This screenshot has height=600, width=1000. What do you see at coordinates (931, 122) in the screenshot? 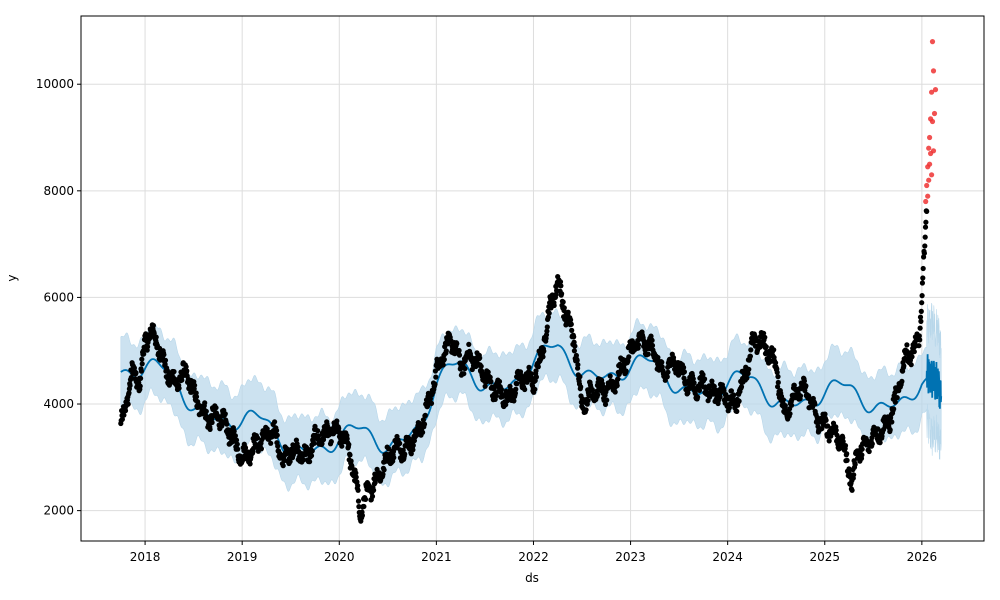
I see `outlier-points-layer` at bounding box center [931, 122].